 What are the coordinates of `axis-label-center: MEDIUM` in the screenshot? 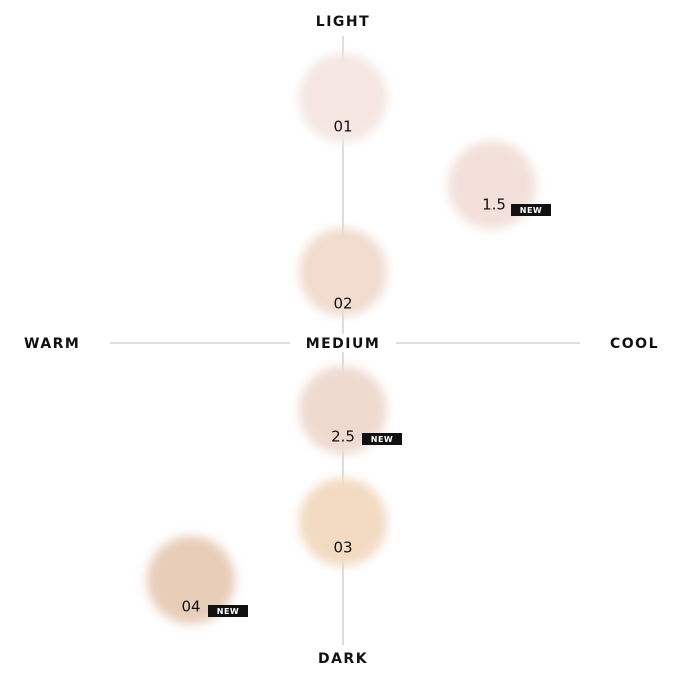 It's located at (343, 344).